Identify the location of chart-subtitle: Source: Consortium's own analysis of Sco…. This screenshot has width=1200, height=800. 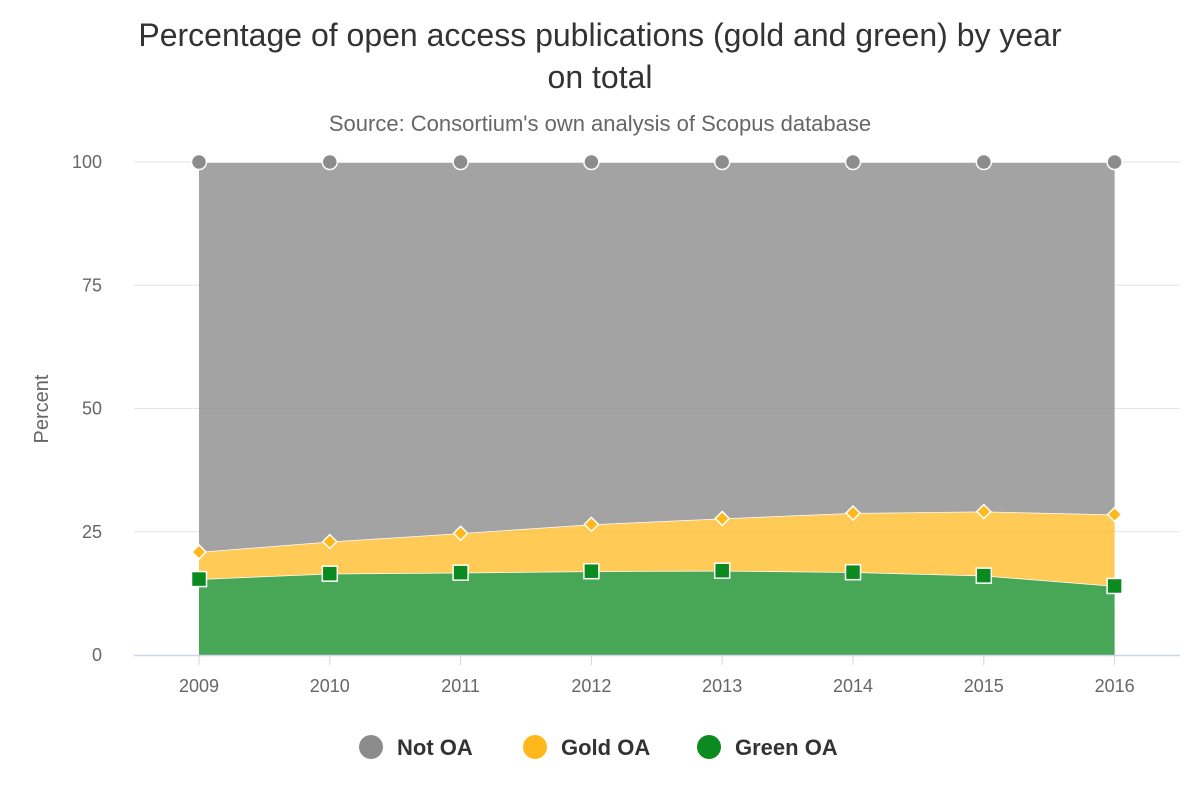
(600, 123).